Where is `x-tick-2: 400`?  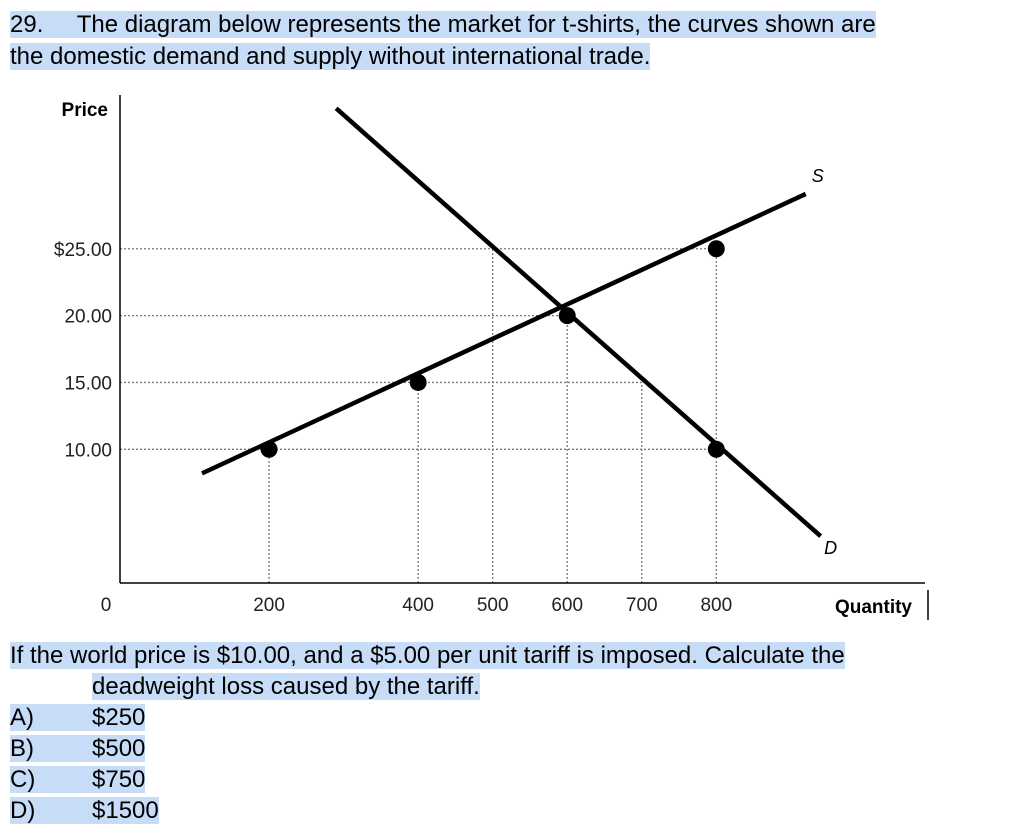
x-tick-2: 400 is located at coordinates (418, 605).